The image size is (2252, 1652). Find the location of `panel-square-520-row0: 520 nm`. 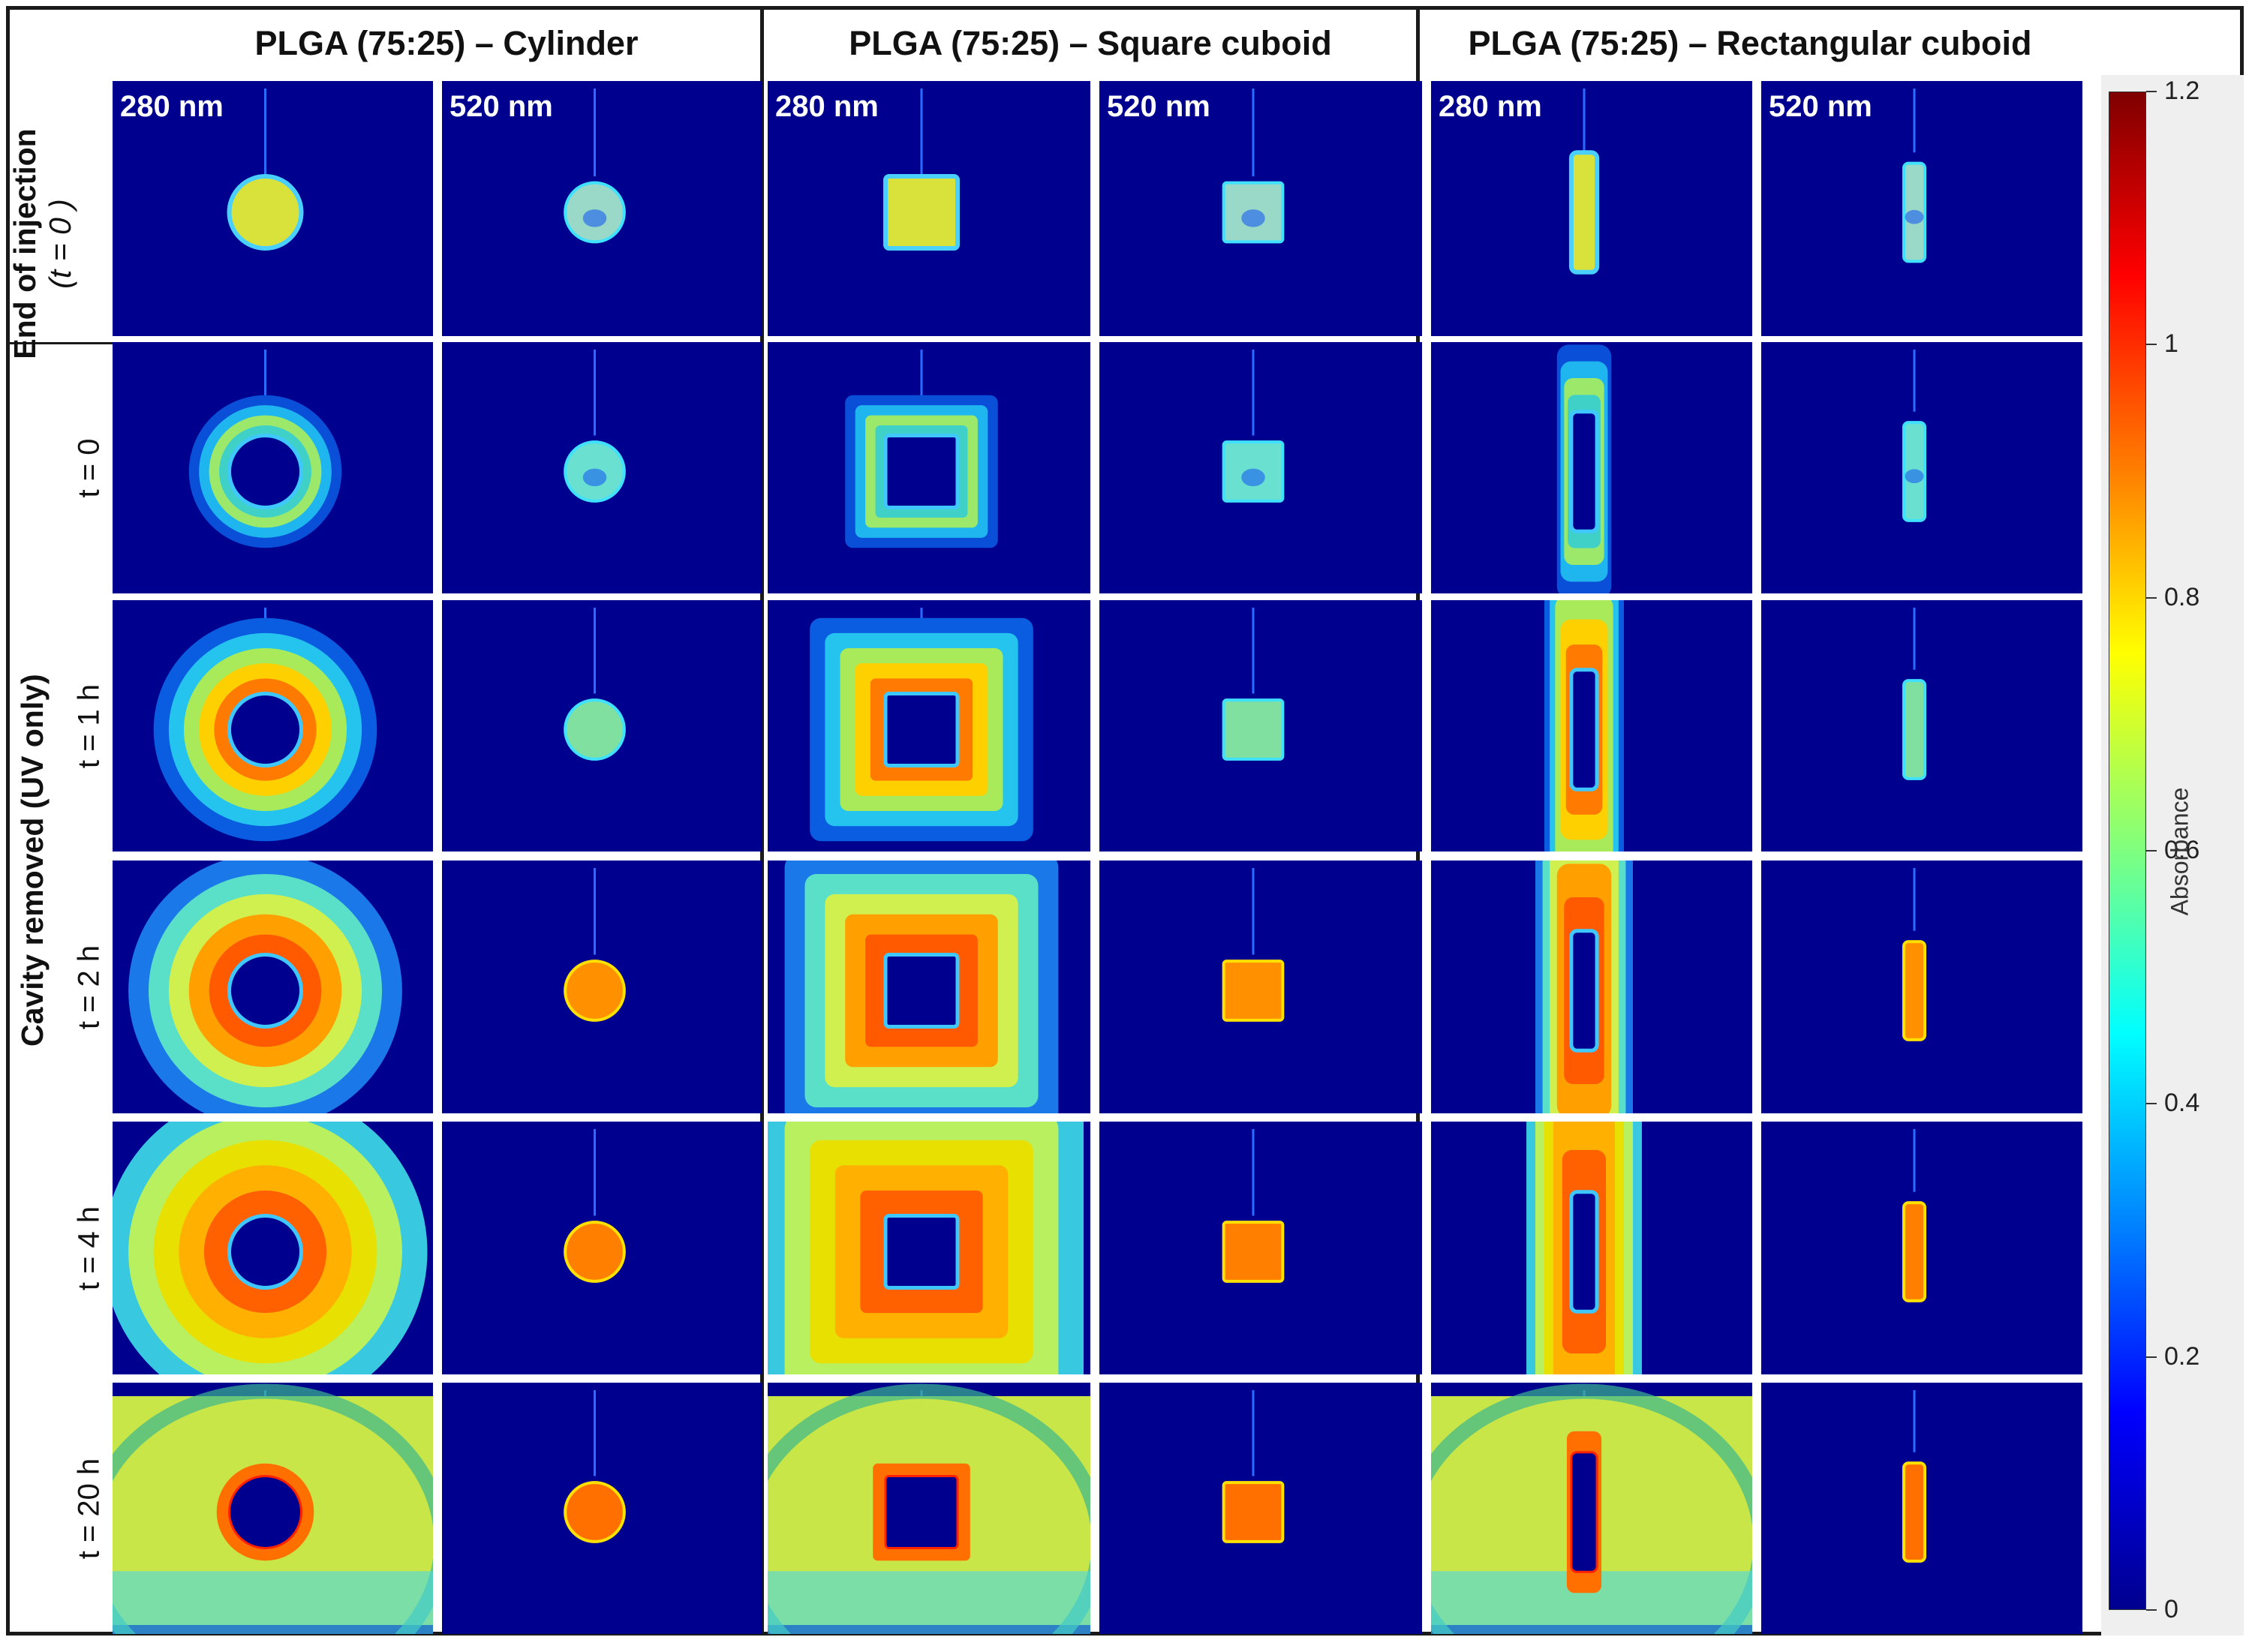

panel-square-520-row0: 520 nm is located at coordinates (1260, 208).